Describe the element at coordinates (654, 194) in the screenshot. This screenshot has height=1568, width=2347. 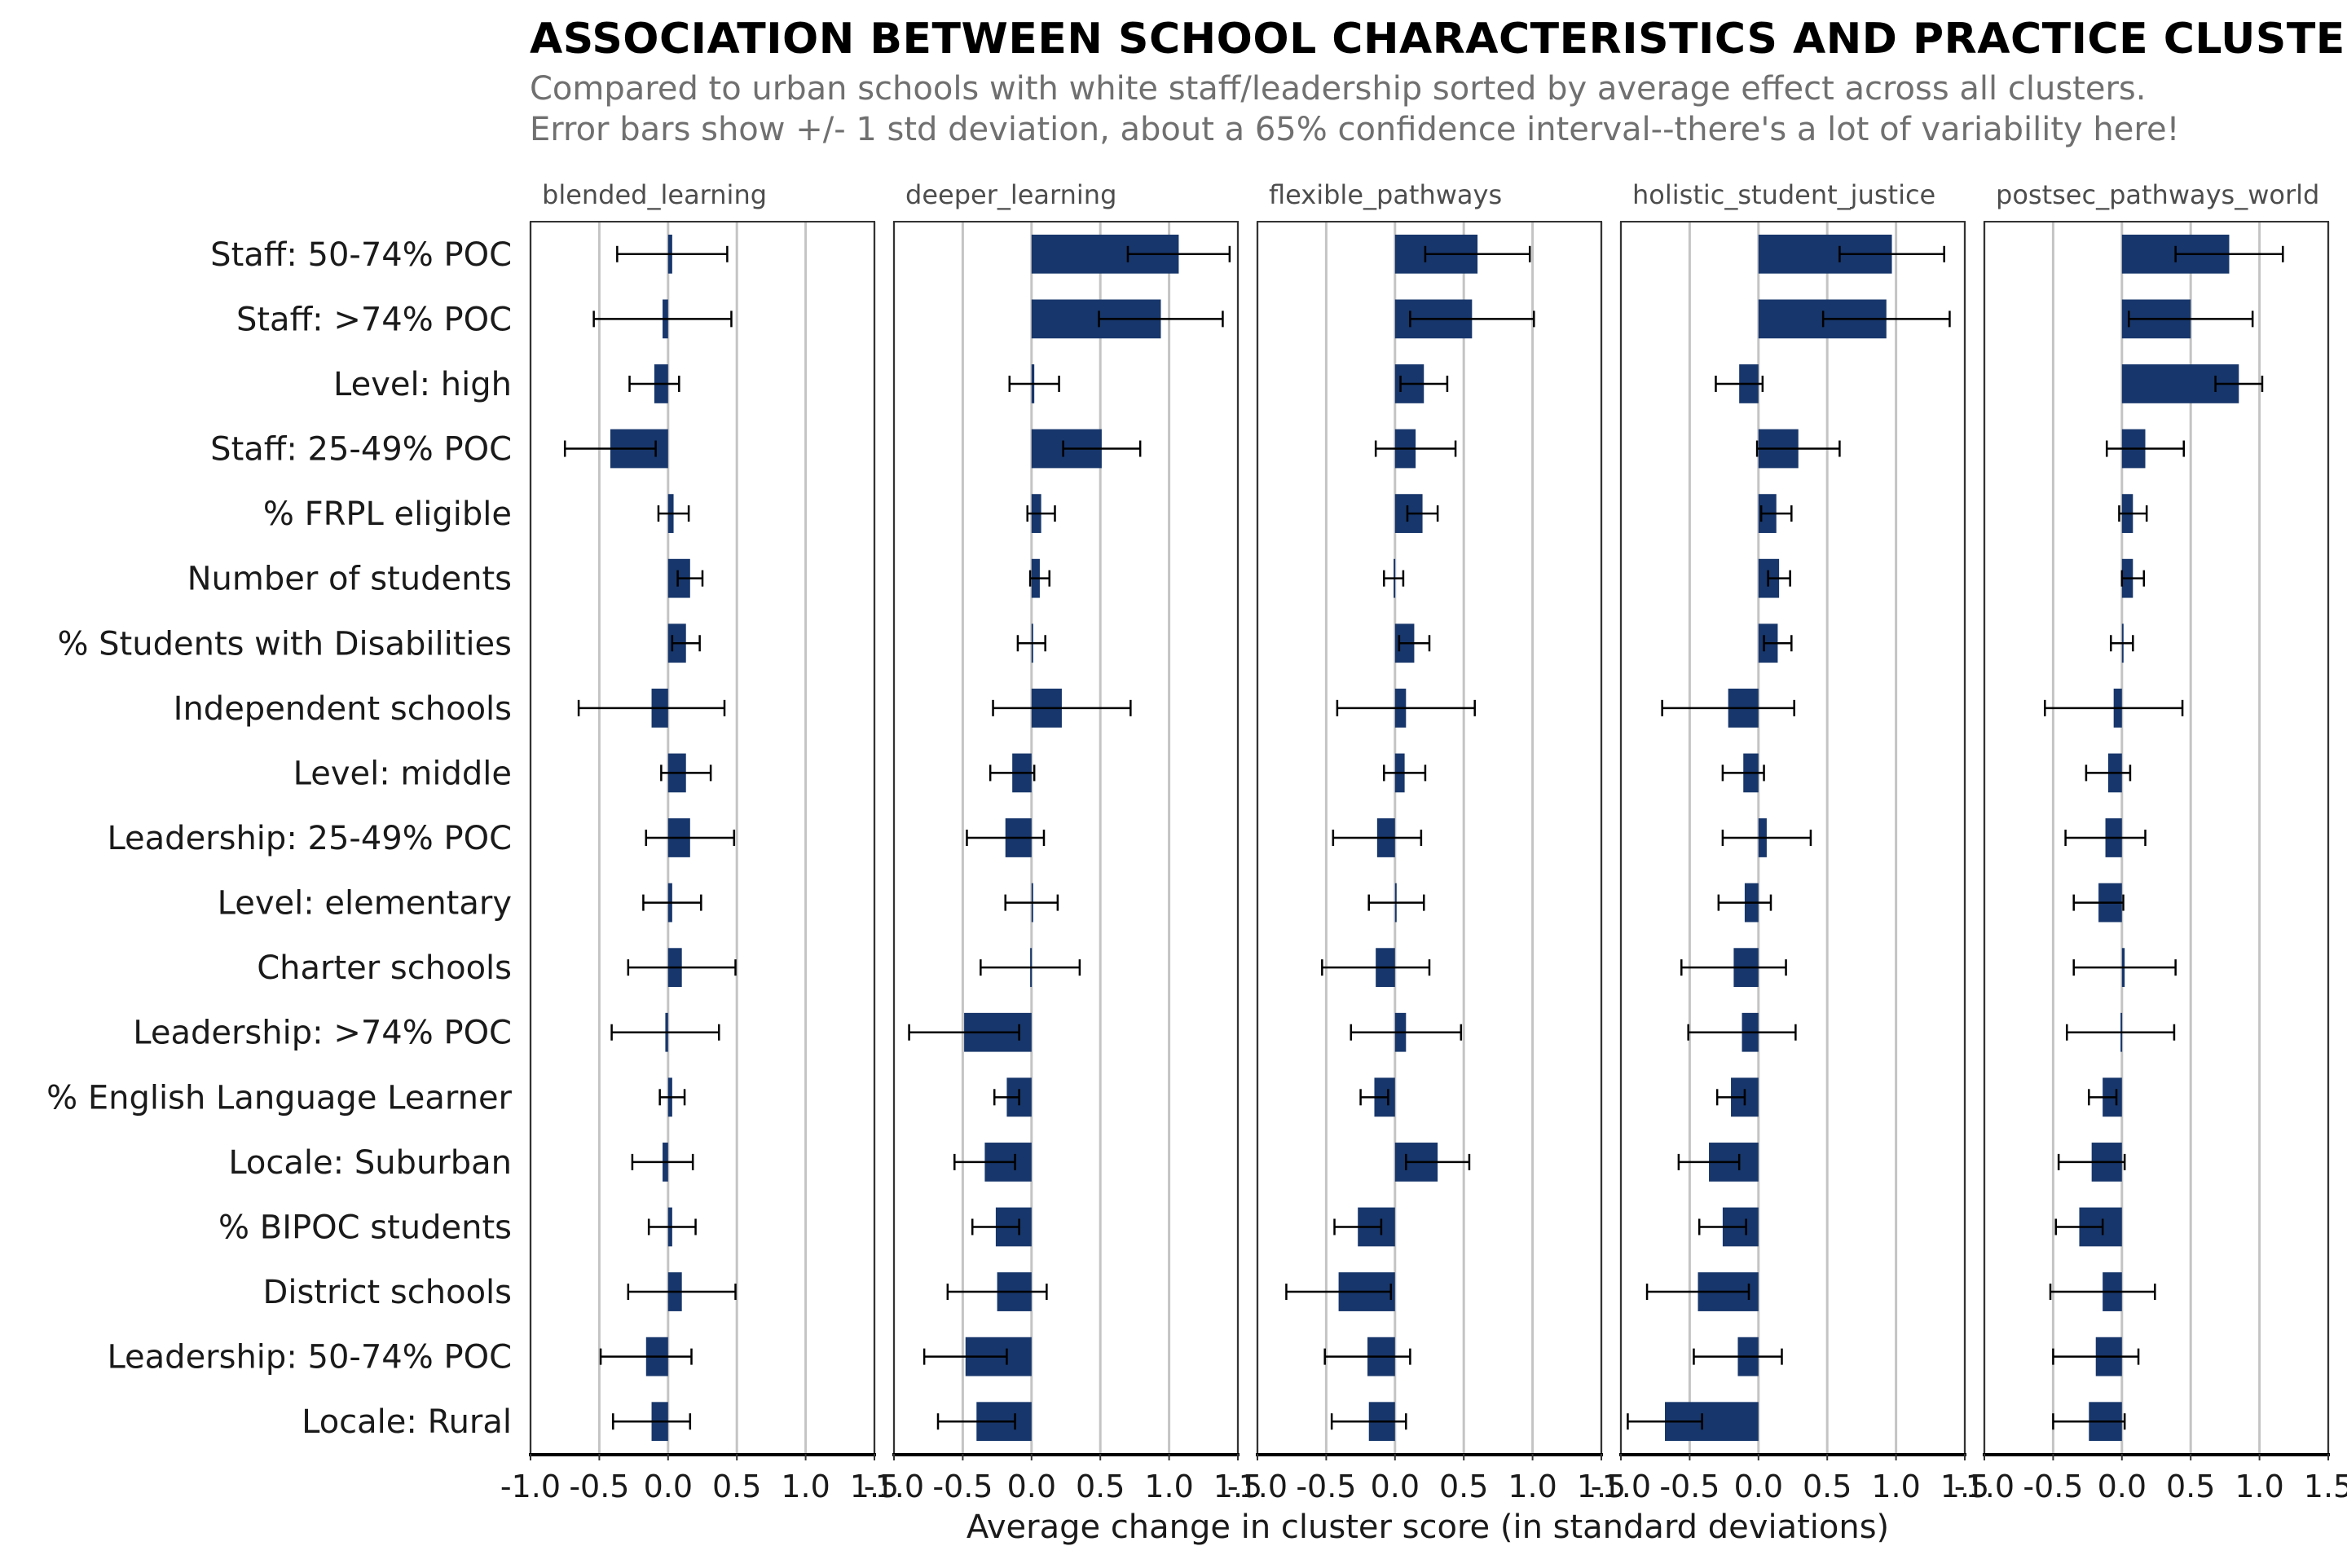
I see `panel-strip-label: blended_learning` at that location.